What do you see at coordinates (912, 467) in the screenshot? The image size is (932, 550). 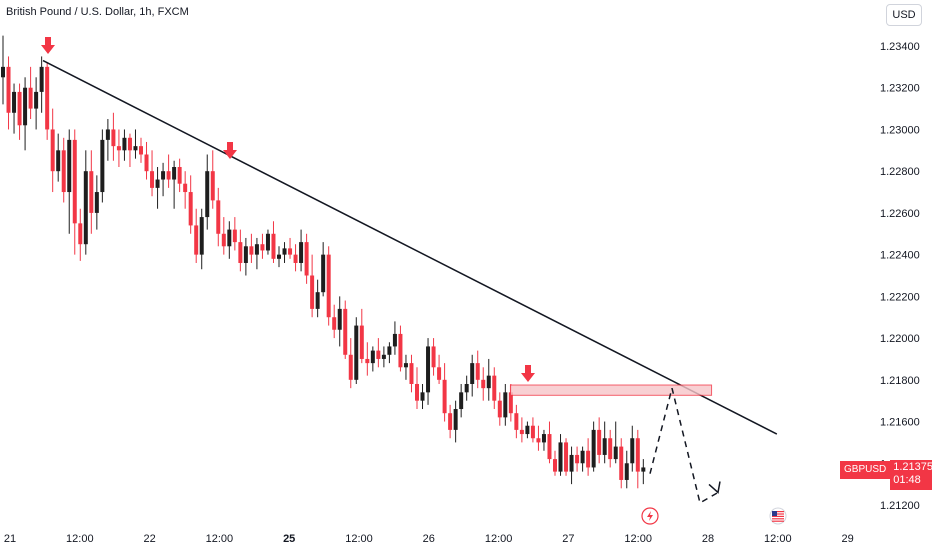 I see `price-label-price: 1.21375` at bounding box center [912, 467].